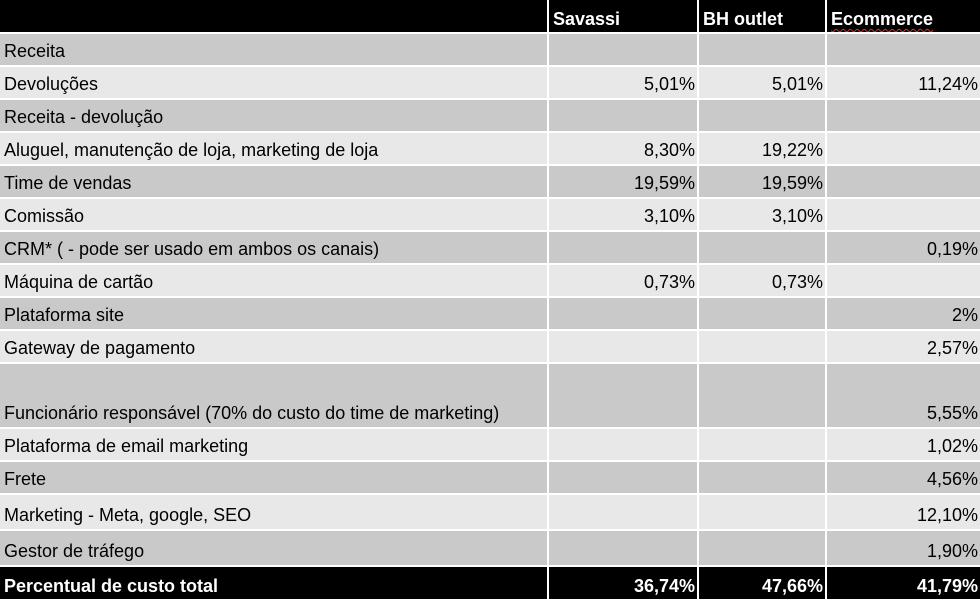  What do you see at coordinates (274, 215) in the screenshot?
I see `row-label: Comissão` at bounding box center [274, 215].